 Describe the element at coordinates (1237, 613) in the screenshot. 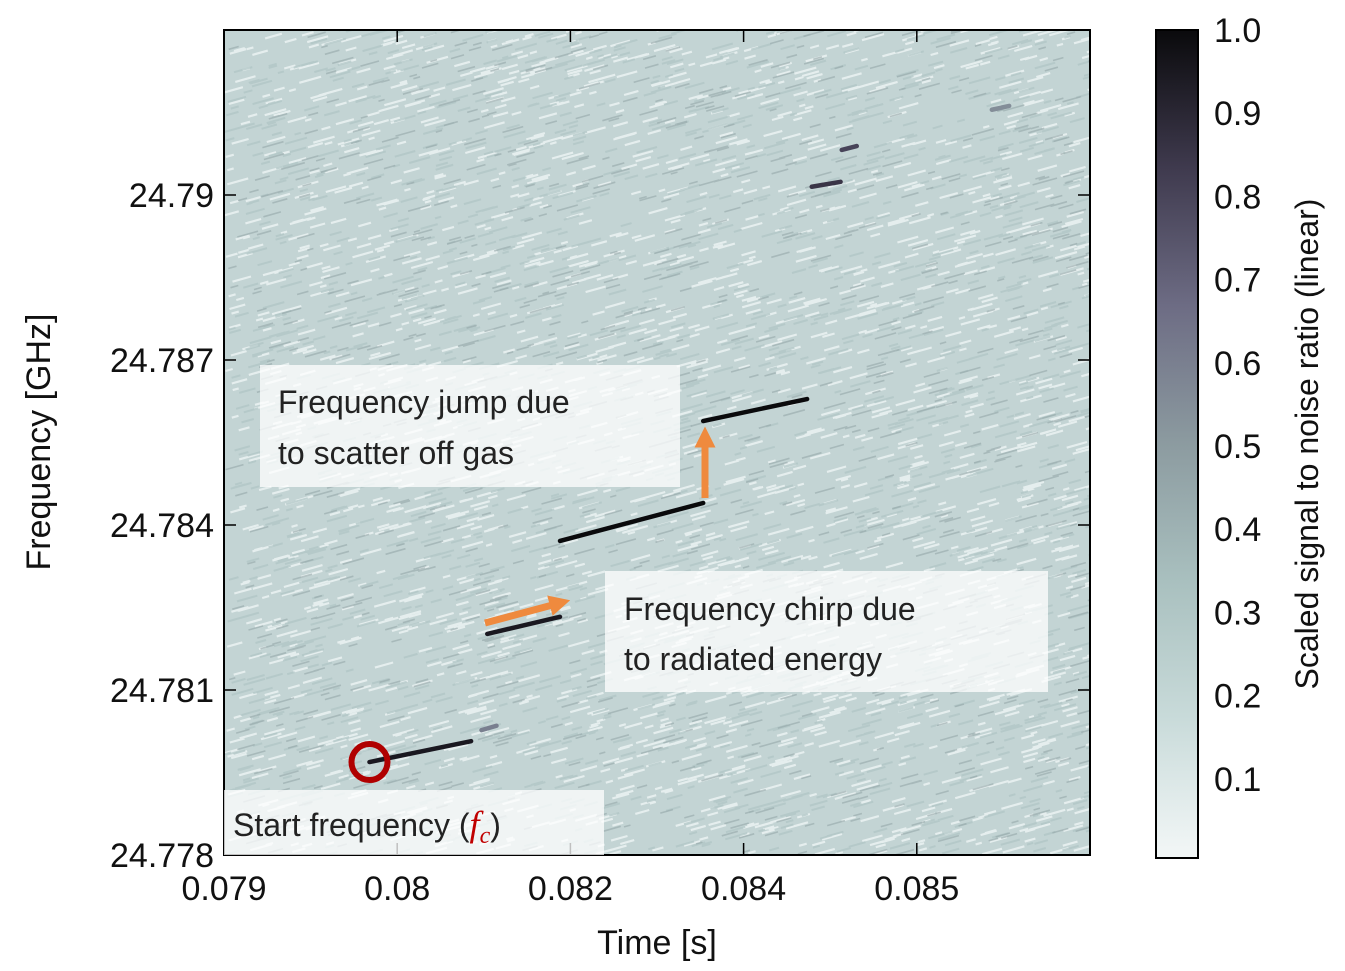

I see `colorbar-tick-label: 0.3` at that location.